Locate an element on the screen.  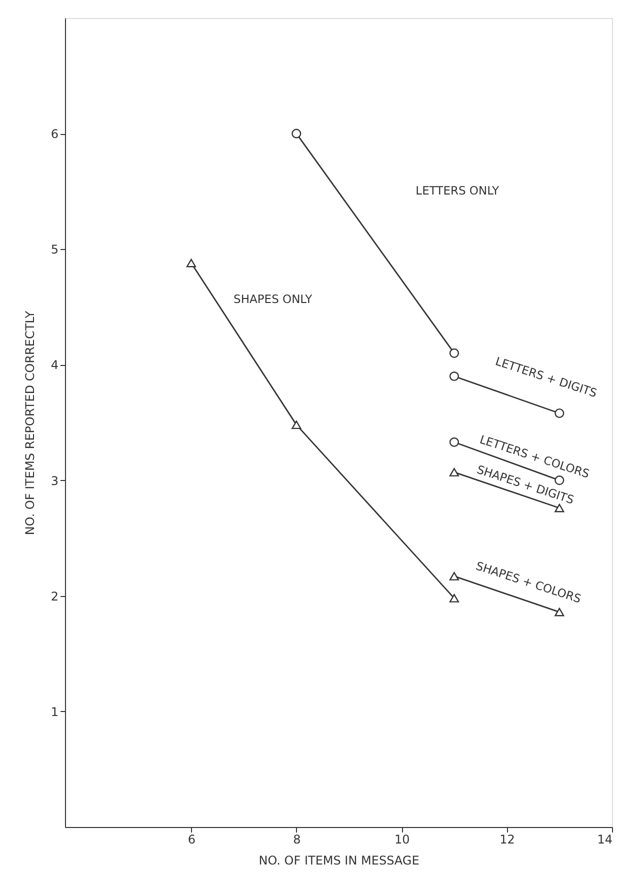
x-tick-label: 14 is located at coordinates (604, 839).